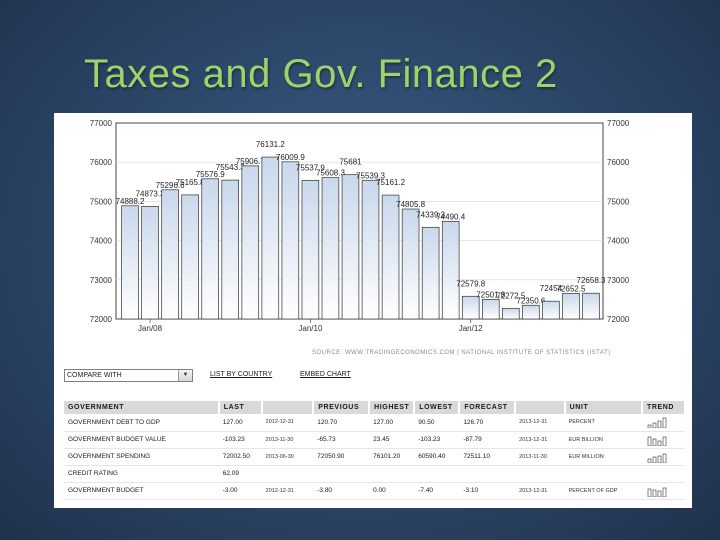  Describe the element at coordinates (128, 375) in the screenshot. I see `compare-with-select: COMPARE WITH ▼` at that location.